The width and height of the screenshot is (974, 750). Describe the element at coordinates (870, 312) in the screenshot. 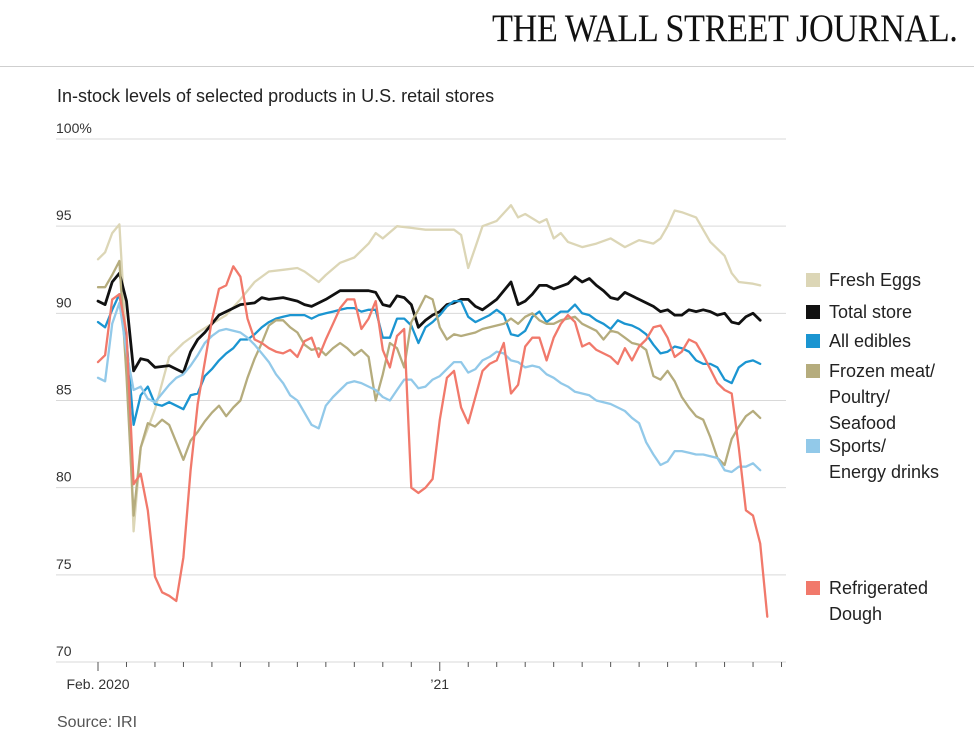

I see `legend-label: Total store` at that location.